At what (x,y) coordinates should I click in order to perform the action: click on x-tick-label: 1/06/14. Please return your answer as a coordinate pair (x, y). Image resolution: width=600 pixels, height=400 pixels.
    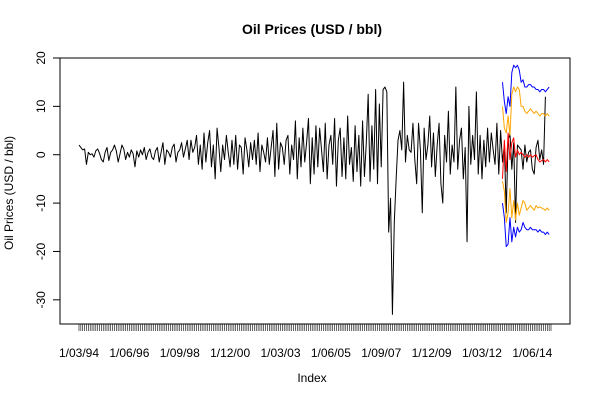
    Looking at the image, I should click on (532, 353).